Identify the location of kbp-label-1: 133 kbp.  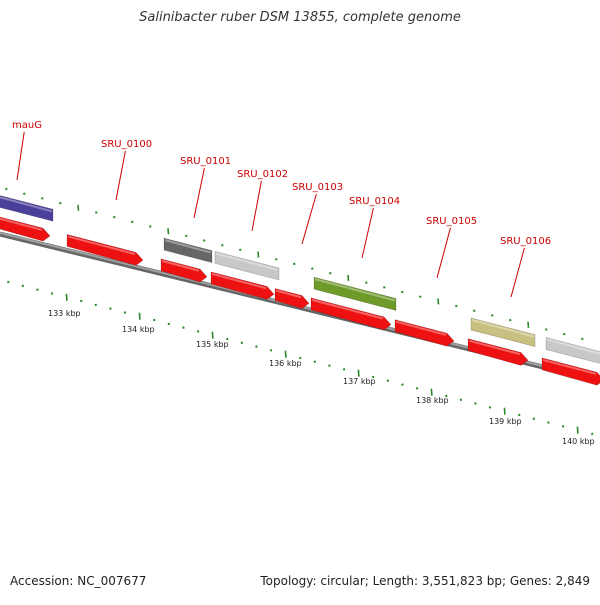
(64, 313).